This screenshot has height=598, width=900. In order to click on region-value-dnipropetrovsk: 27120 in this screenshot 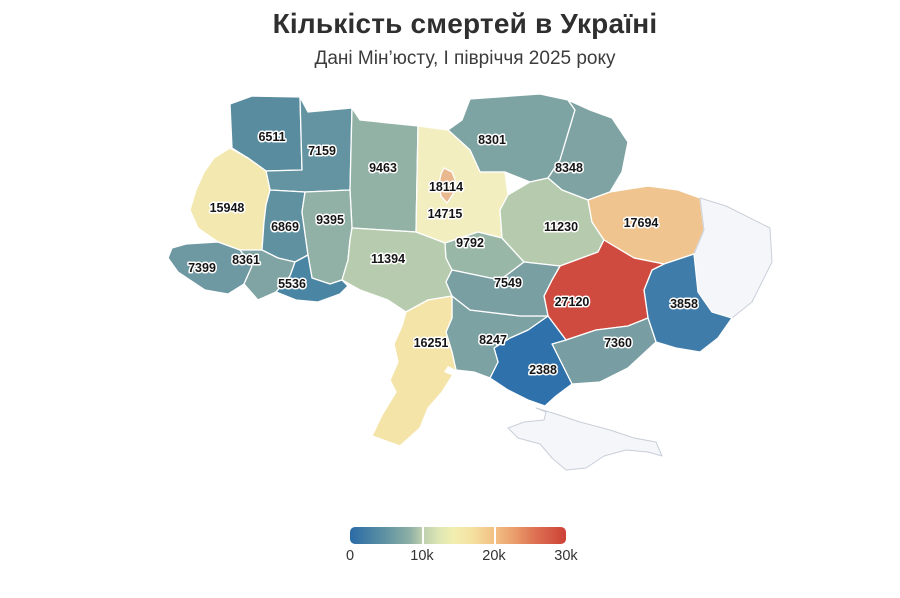, I will do `click(572, 302)`.